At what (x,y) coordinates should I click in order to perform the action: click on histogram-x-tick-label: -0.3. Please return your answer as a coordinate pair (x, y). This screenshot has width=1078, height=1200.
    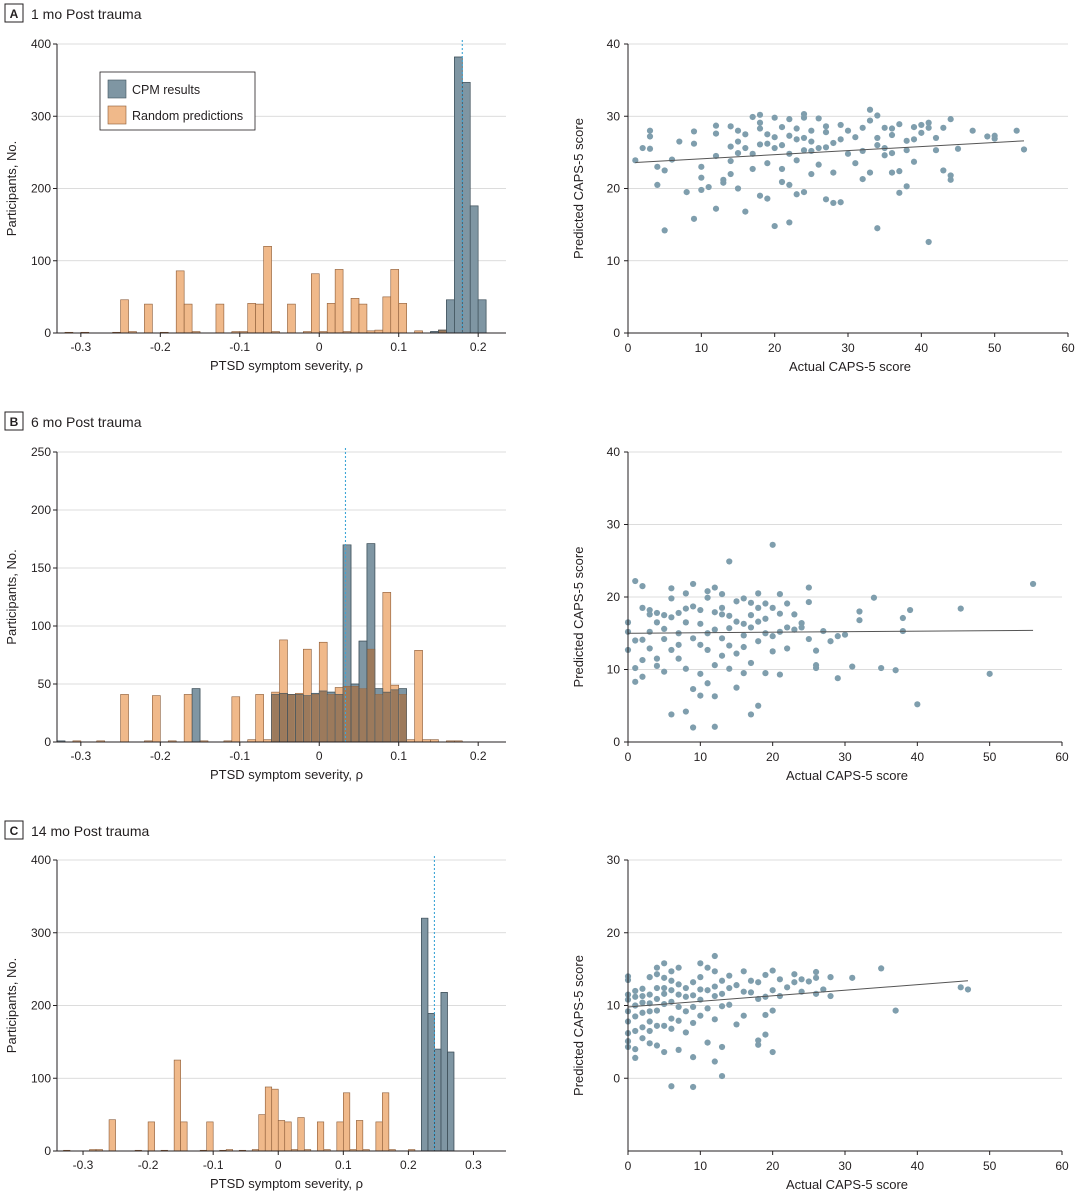
    Looking at the image, I should click on (80, 756).